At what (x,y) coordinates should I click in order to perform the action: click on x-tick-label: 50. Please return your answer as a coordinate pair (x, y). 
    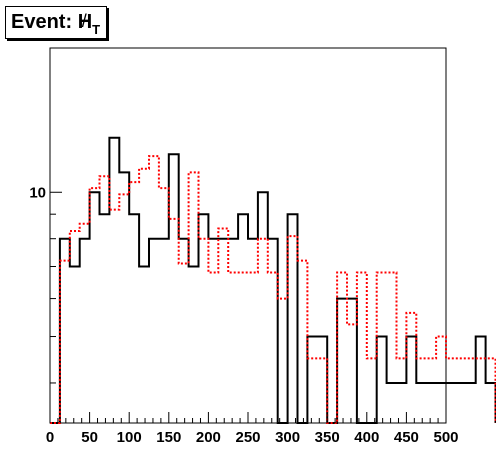
    Looking at the image, I should click on (89, 437).